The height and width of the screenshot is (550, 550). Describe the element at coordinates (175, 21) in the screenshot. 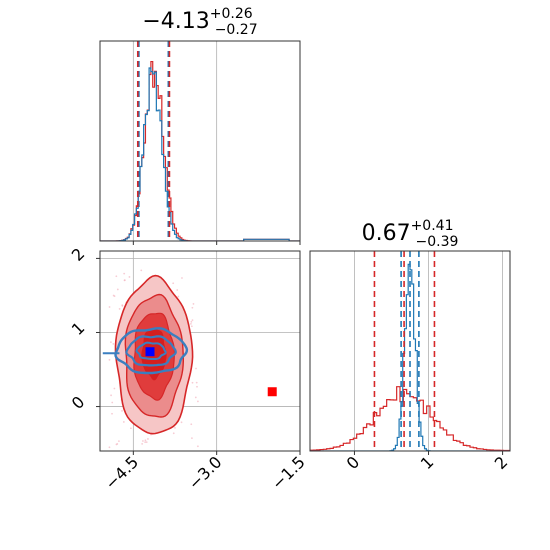

I see `title1-main: −4.13` at that location.